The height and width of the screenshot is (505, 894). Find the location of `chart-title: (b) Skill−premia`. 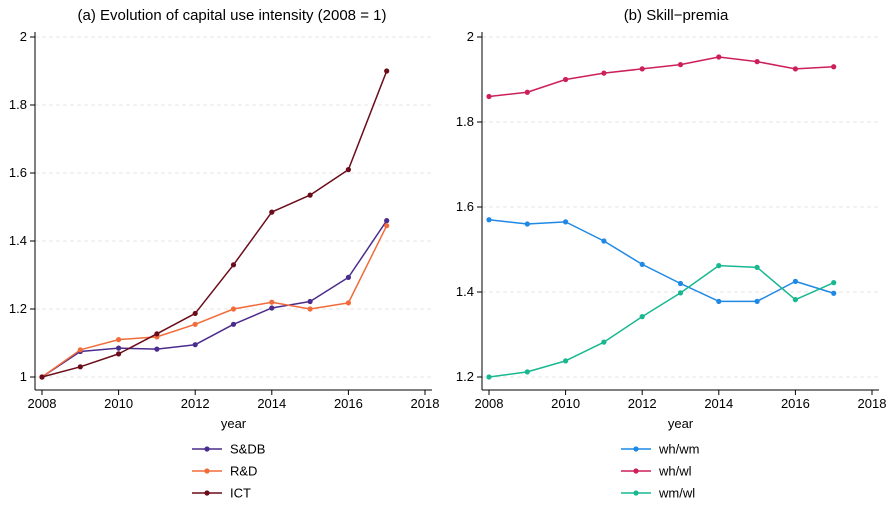

chart-title: (b) Skill−premia is located at coordinates (676, 15).